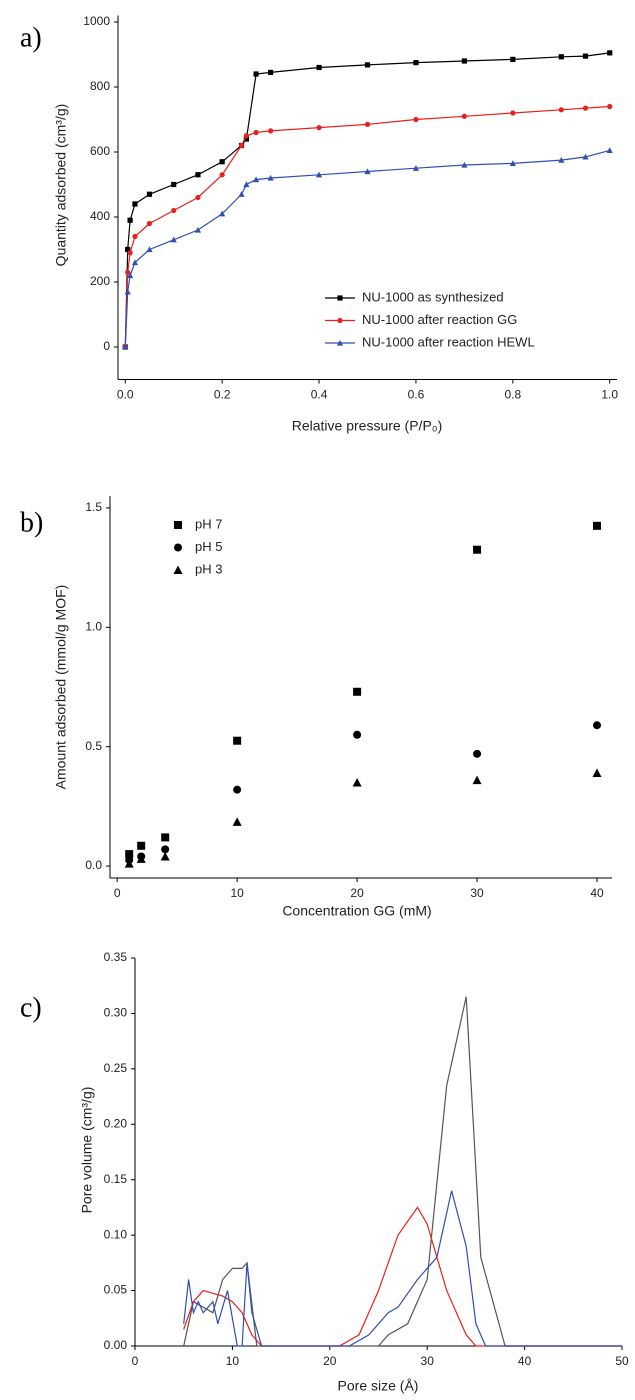  What do you see at coordinates (116, 1290) in the screenshot?
I see `y-tick-label: 0.05` at bounding box center [116, 1290].